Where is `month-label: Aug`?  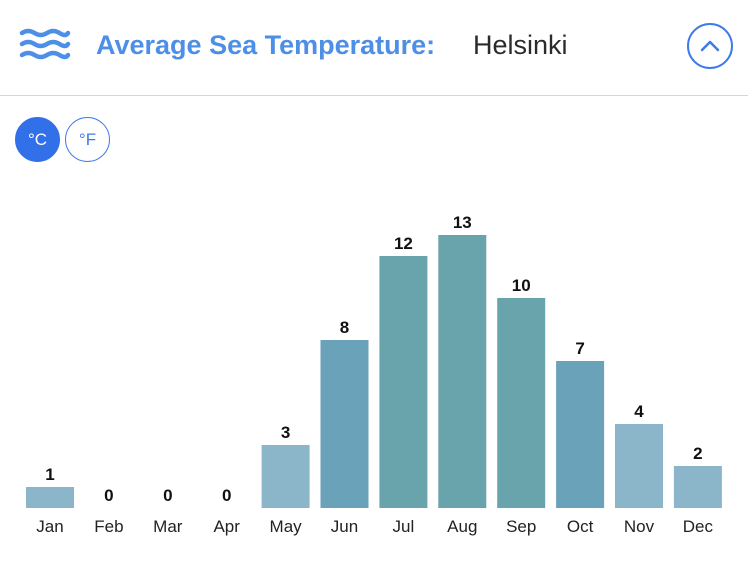 month-label: Aug is located at coordinates (462, 526).